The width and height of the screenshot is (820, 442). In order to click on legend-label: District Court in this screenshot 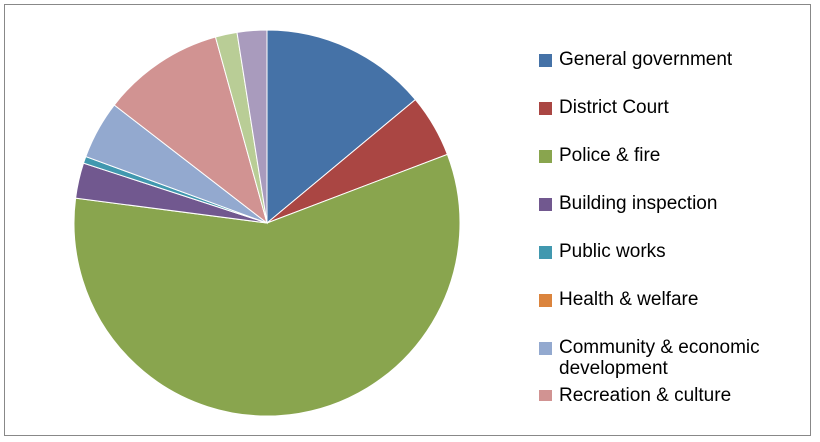, I will do `click(614, 107)`.